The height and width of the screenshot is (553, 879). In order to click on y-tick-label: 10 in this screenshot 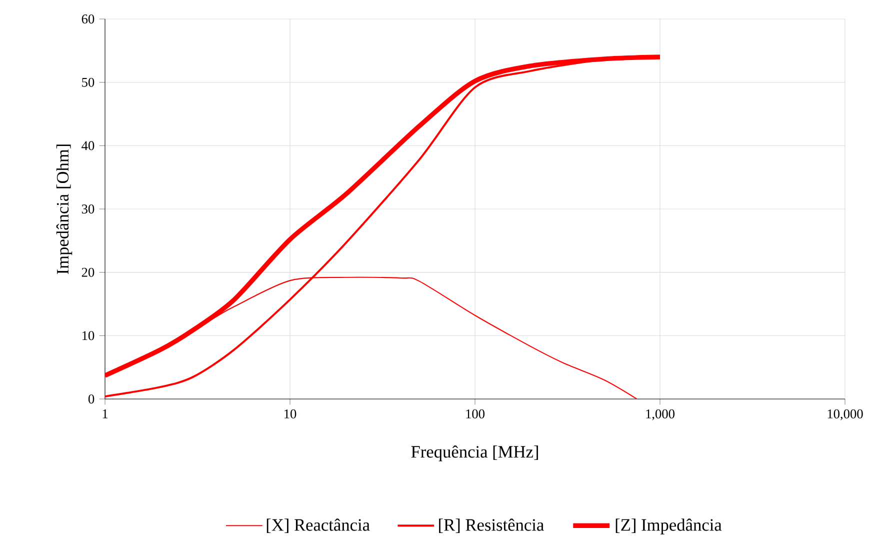, I will do `click(88, 335)`.